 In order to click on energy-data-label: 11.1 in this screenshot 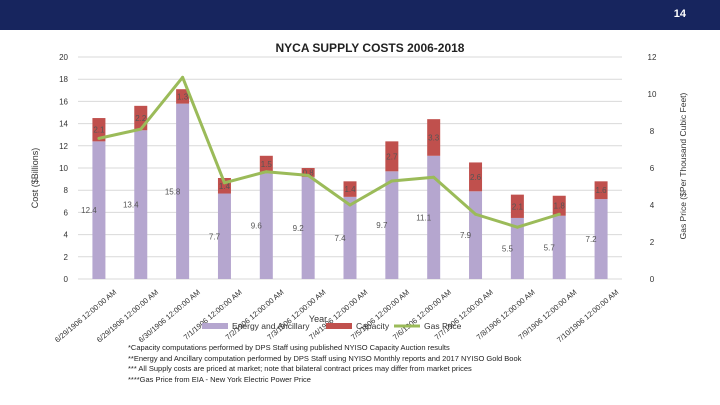, I will do `click(424, 217)`.